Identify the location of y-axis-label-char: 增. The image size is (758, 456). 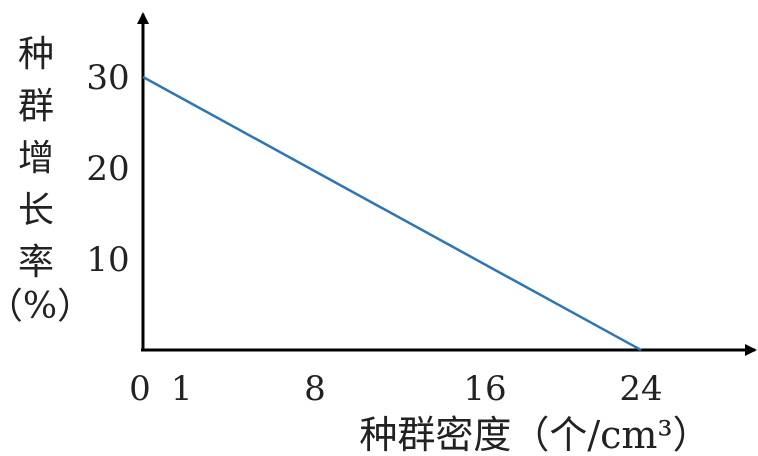
(36, 158).